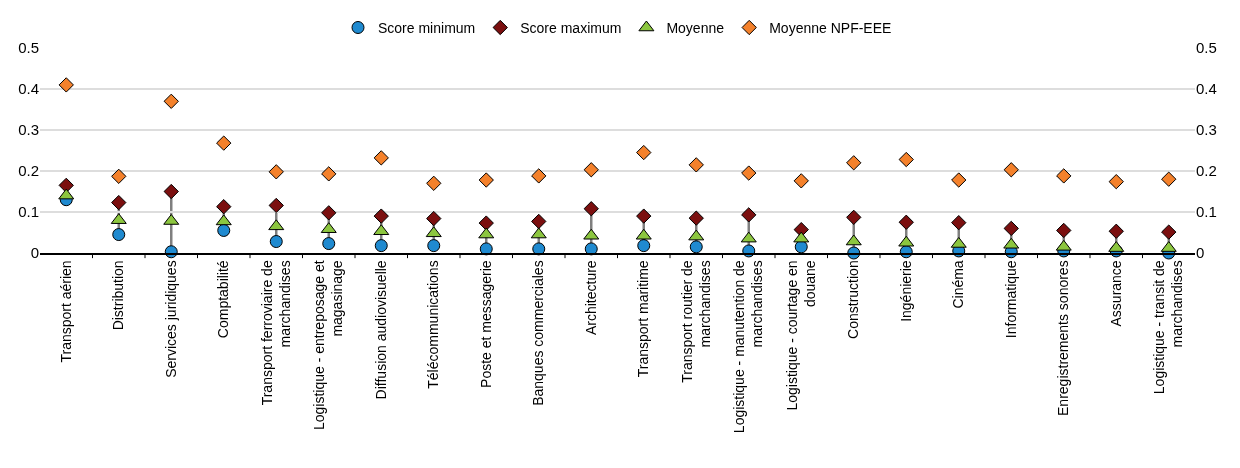 This screenshot has height=468, width=1240. I want to click on x-tick-label: Assurance, so click(1115, 293).